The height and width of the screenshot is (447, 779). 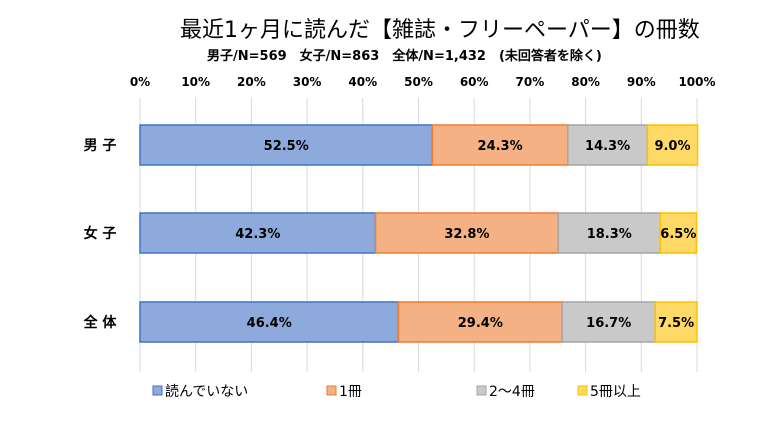 I want to click on x-tick-label: 0%, so click(x=140, y=82).